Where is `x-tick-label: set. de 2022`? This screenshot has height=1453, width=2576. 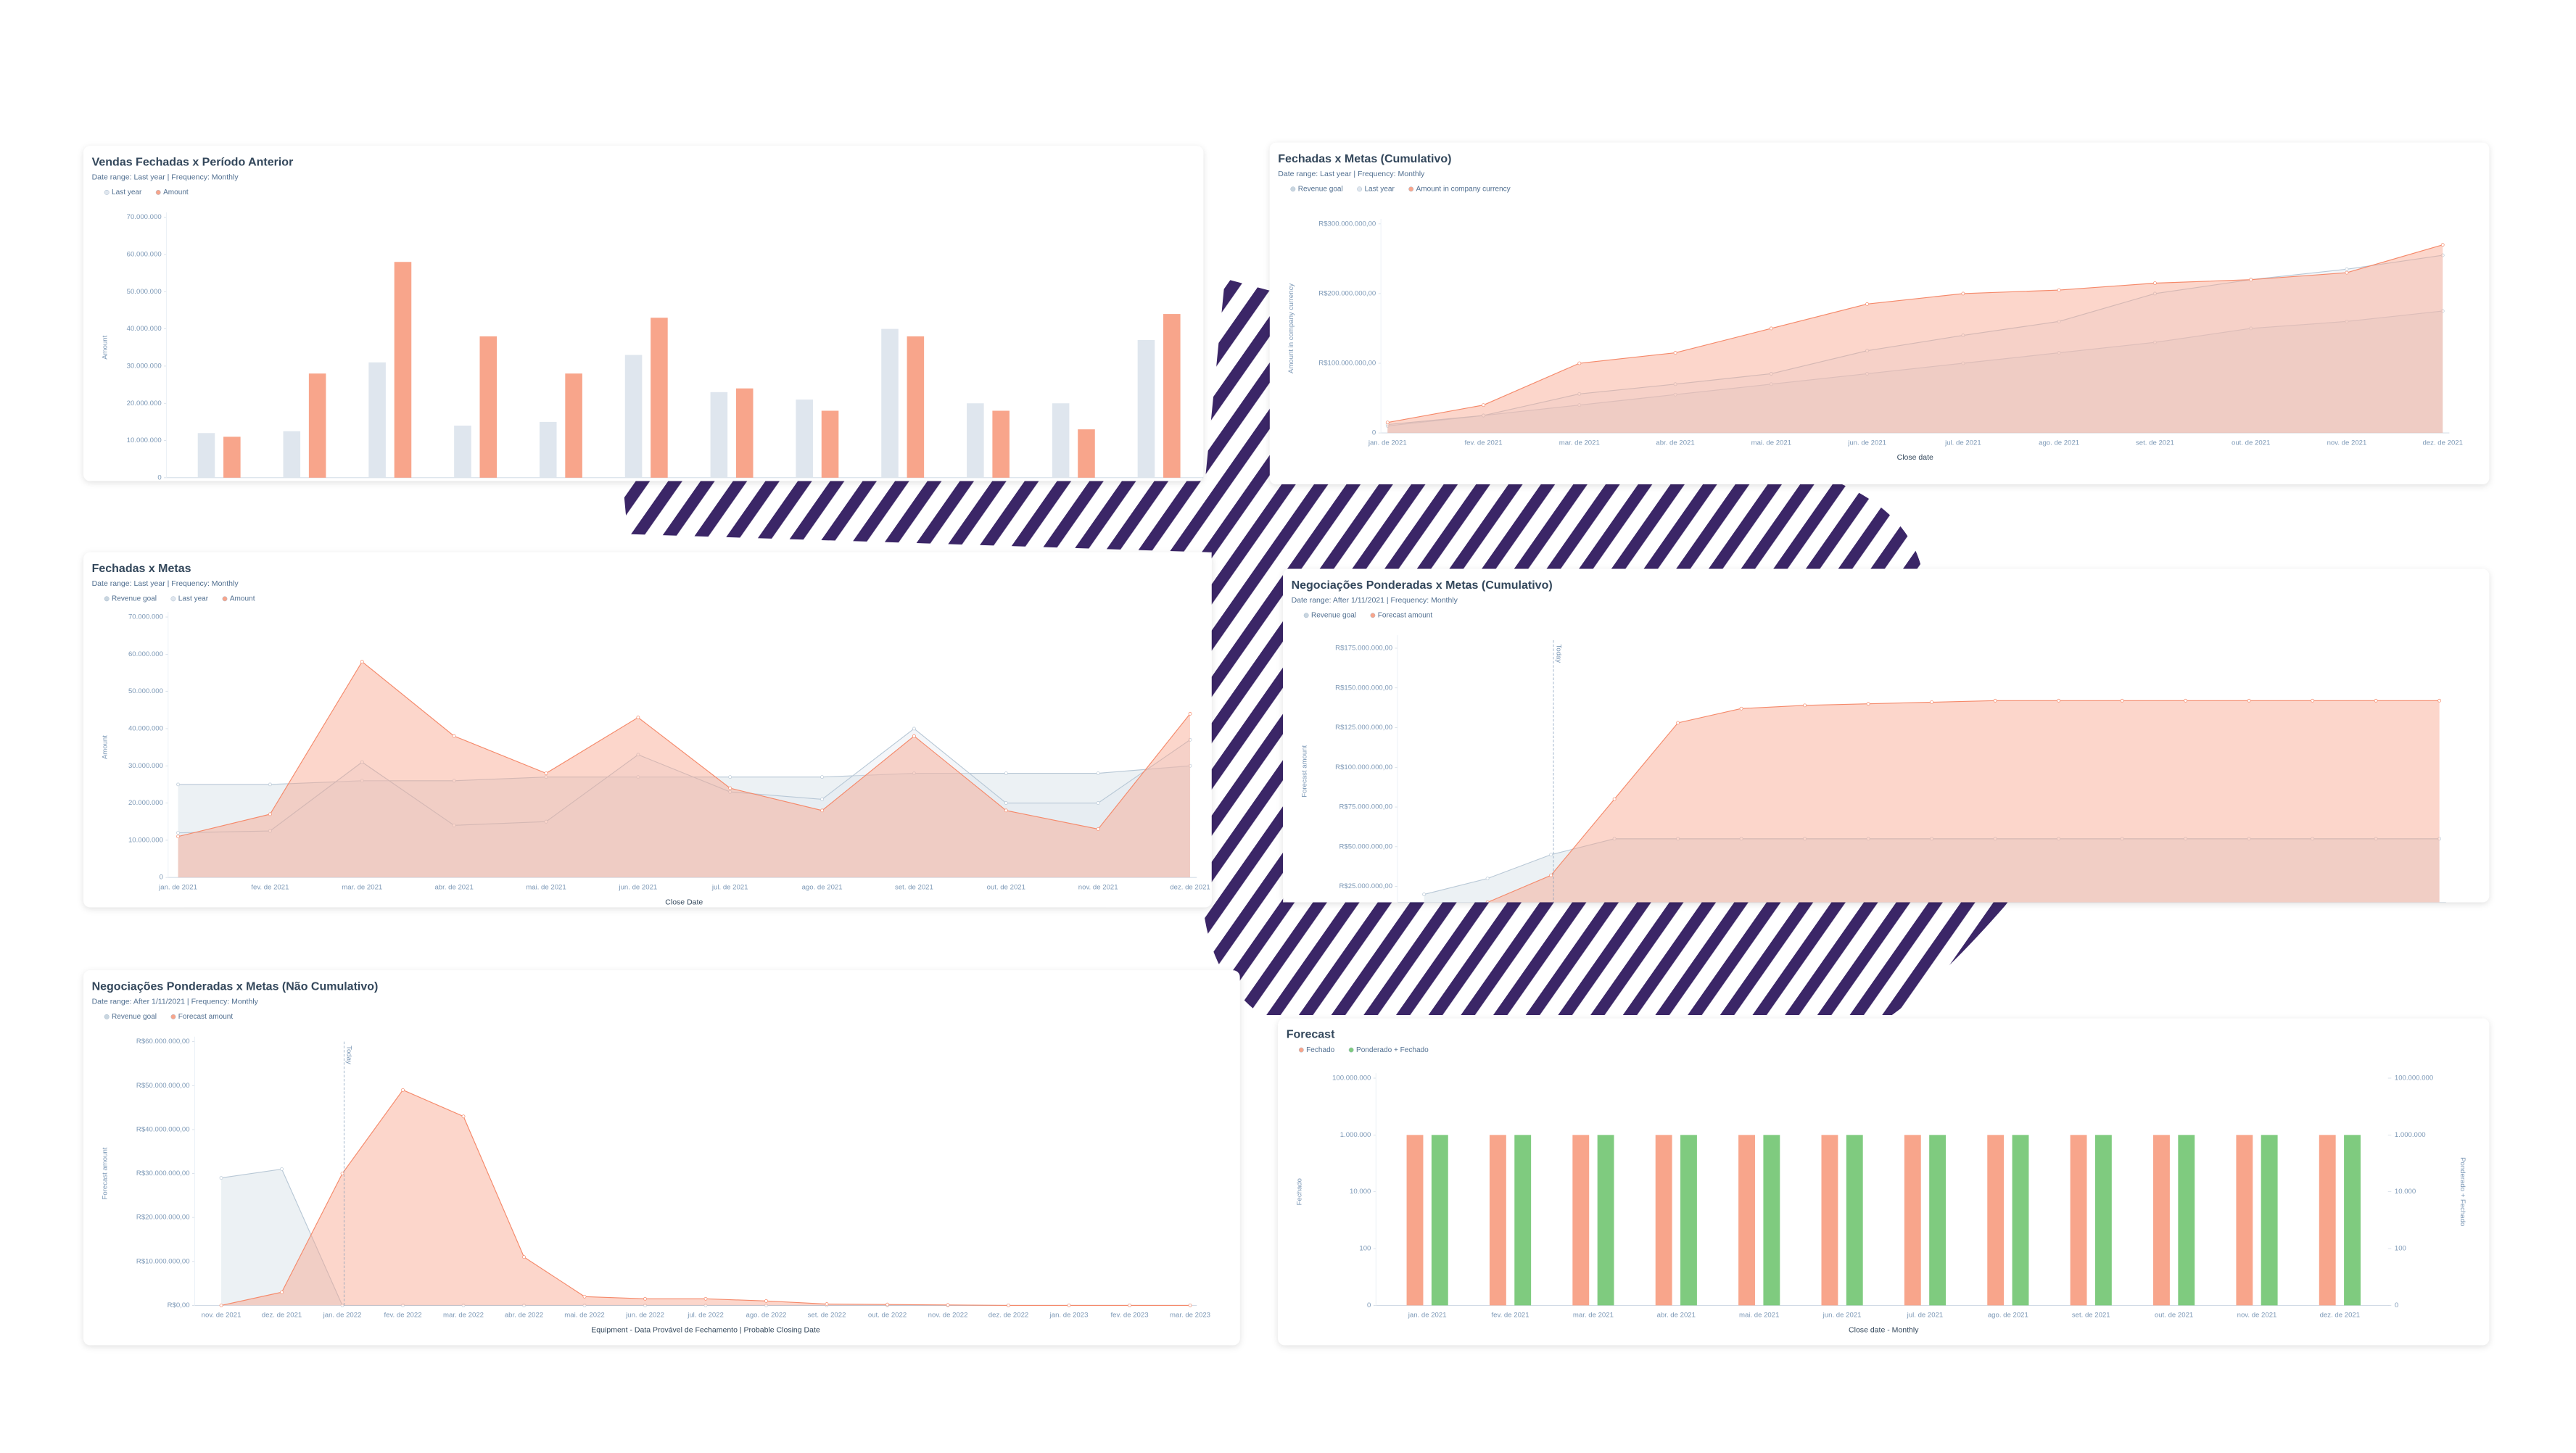
x-tick-label: set. de 2022 is located at coordinates (827, 1316).